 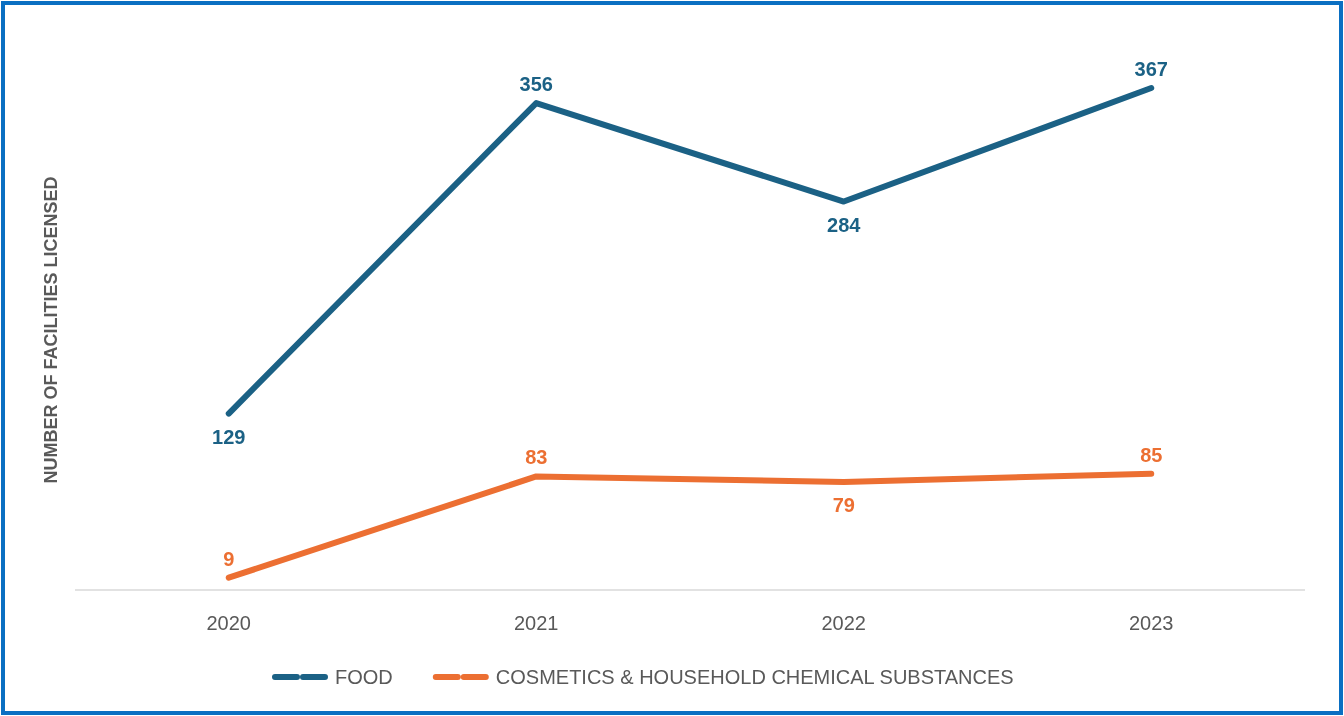 I want to click on data-label: 83, so click(x=536, y=457).